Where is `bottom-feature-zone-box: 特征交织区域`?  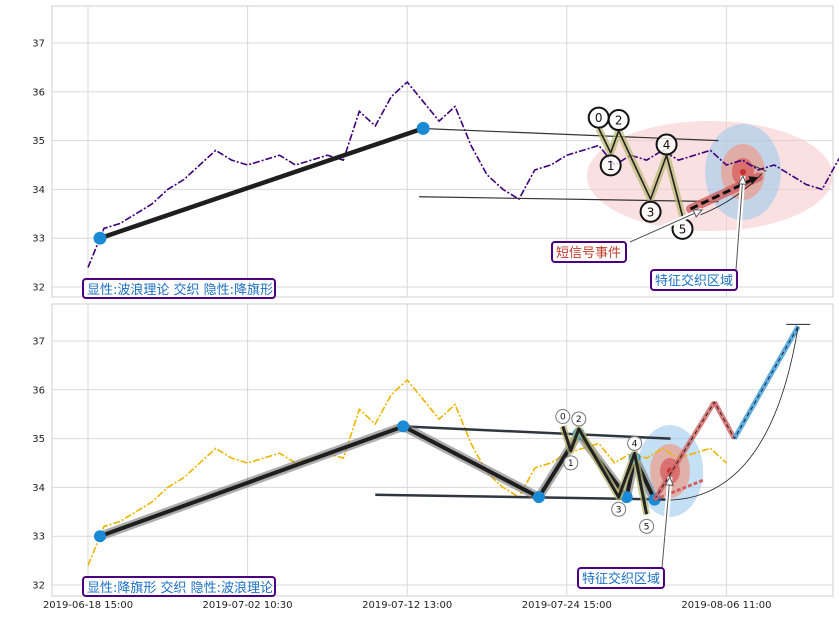 bottom-feature-zone-box: 特征交织区域 is located at coordinates (621, 578).